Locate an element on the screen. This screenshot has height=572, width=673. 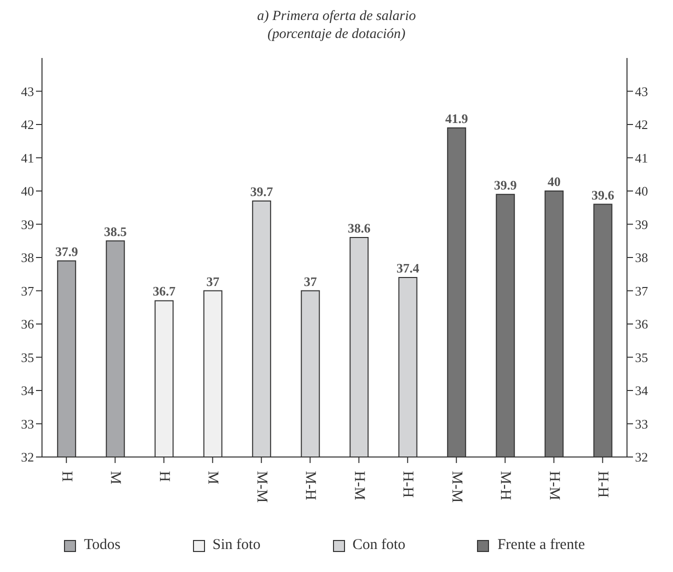
y2-tick-label: 38 is located at coordinates (641, 258).